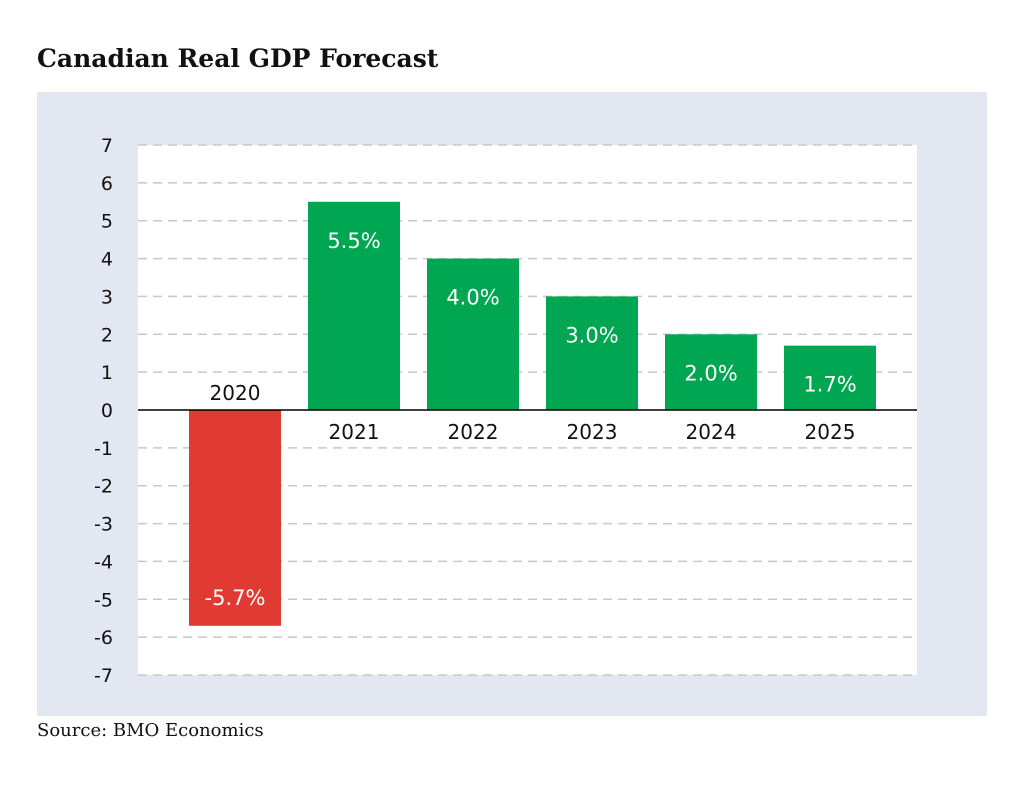 The image size is (1024, 793). Describe the element at coordinates (107, 184) in the screenshot. I see `y-tick-label: 6` at that location.